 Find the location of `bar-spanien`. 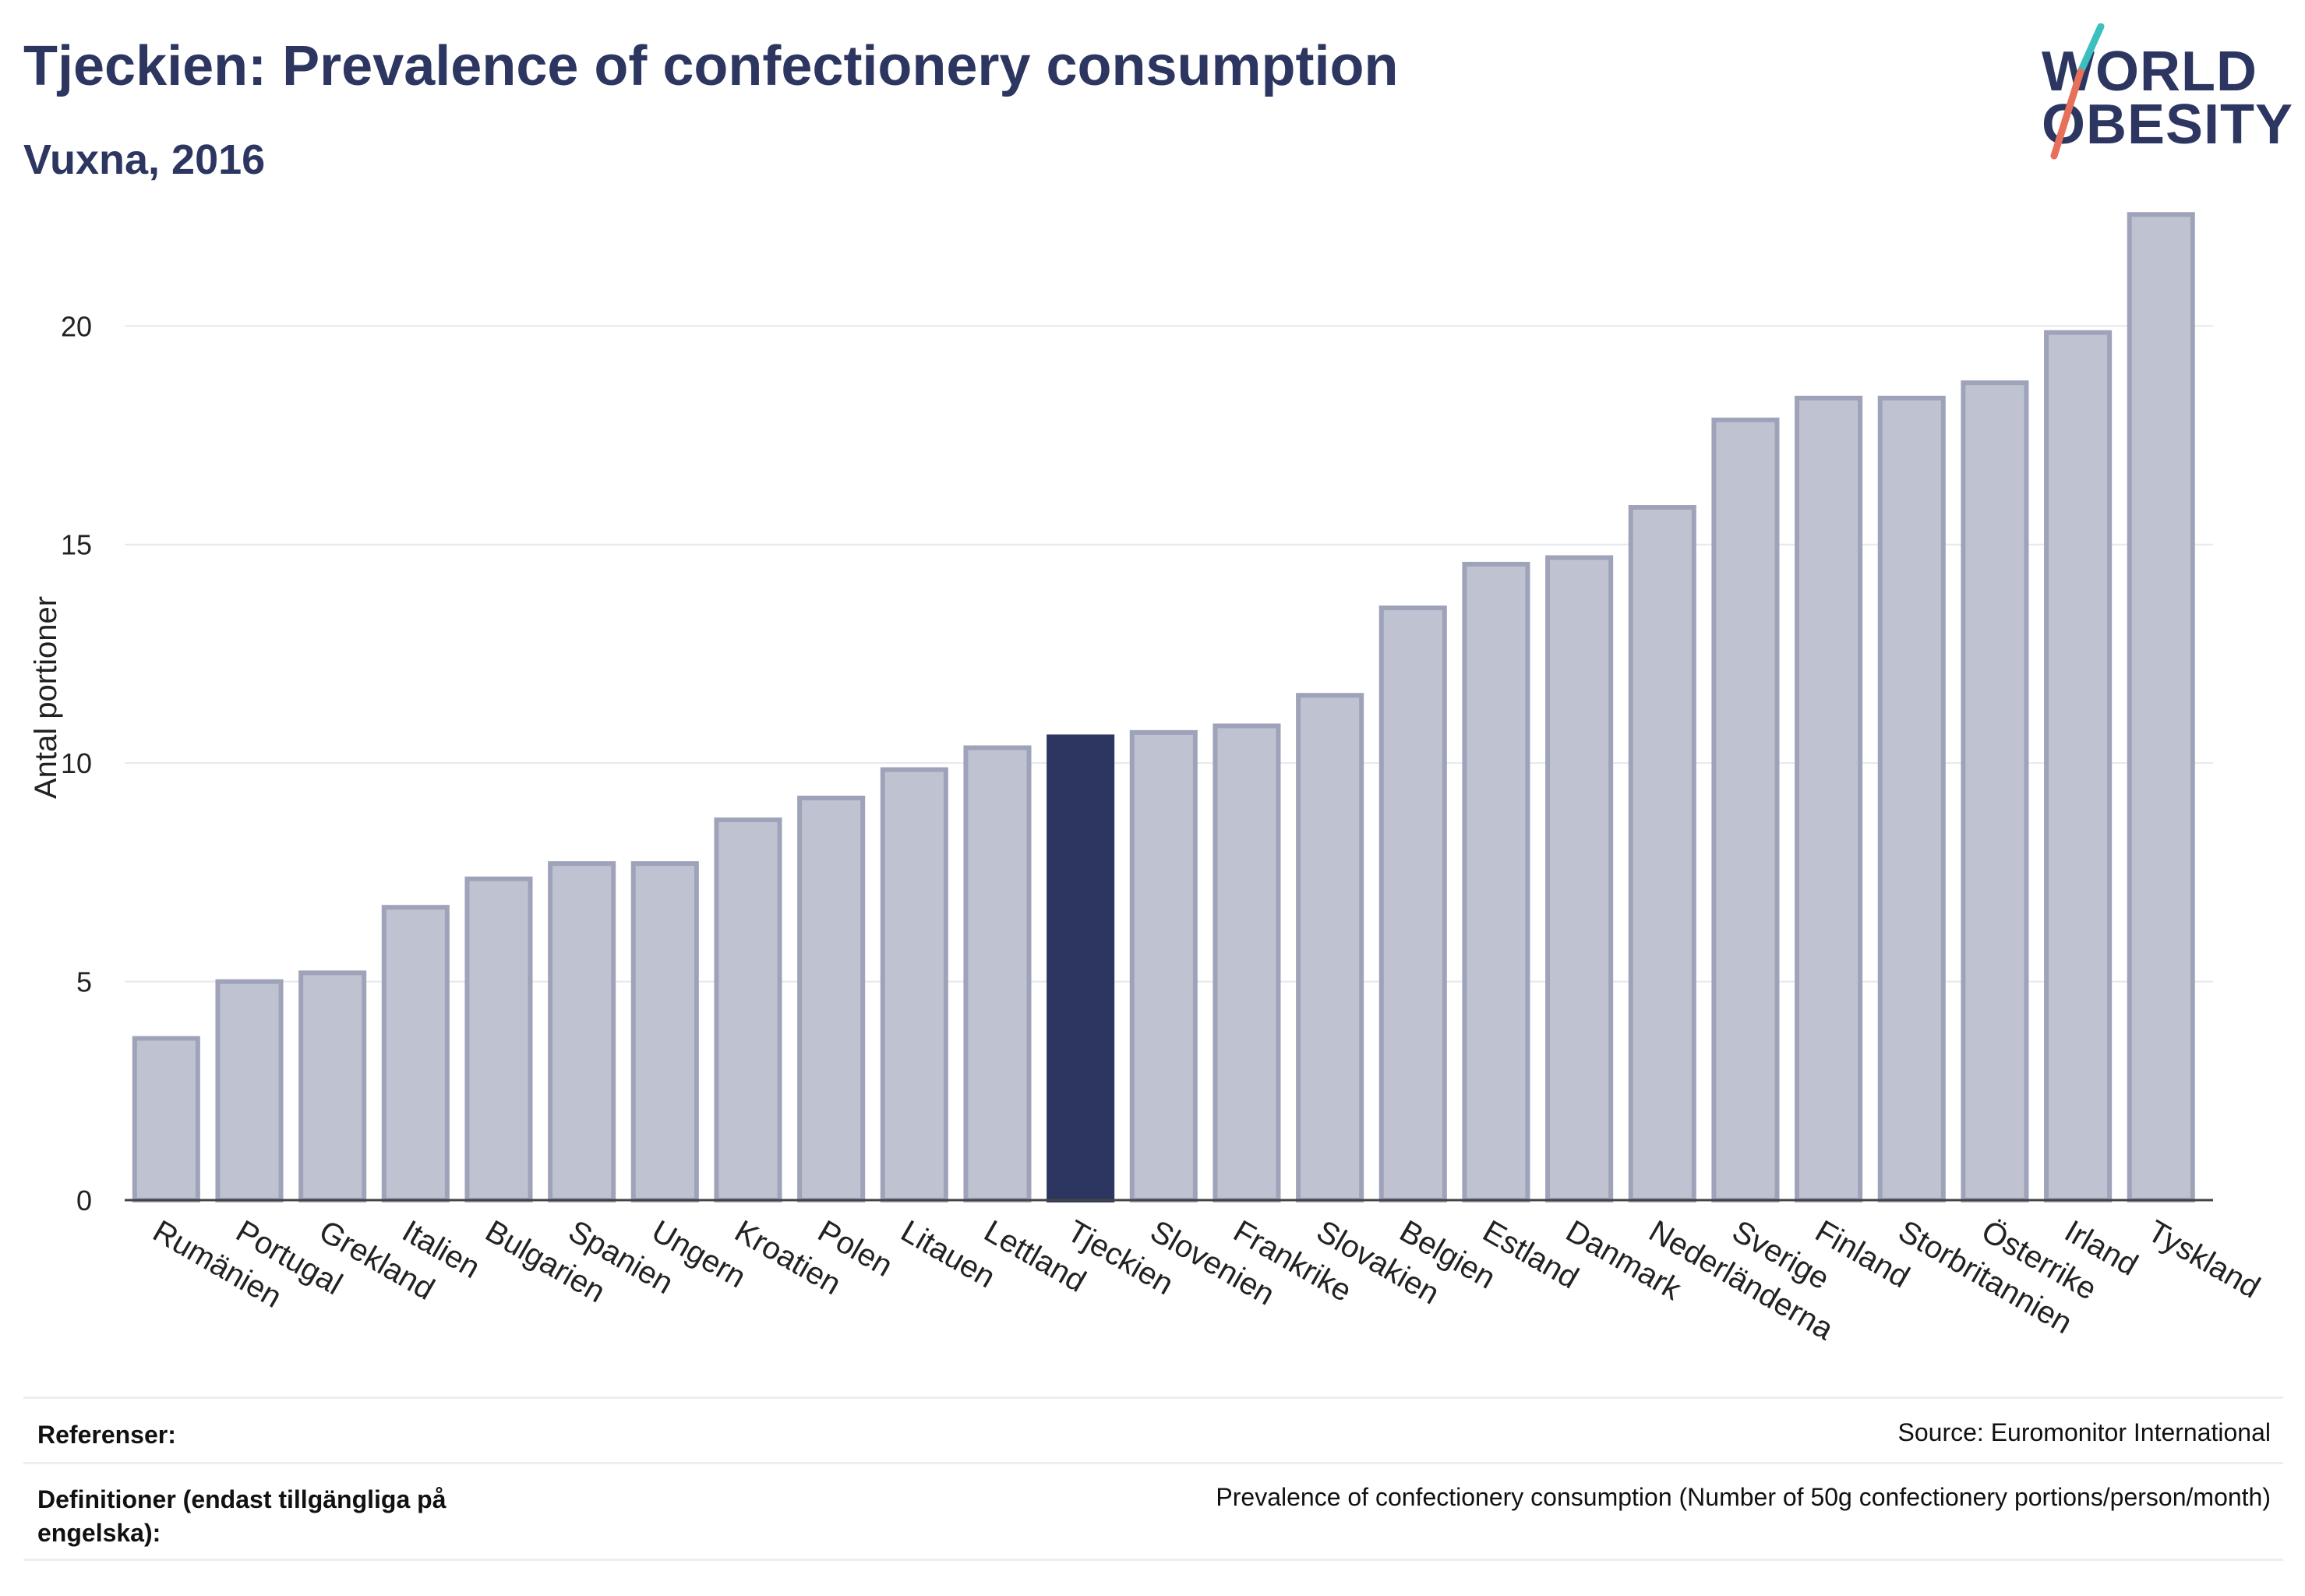

bar-spanien is located at coordinates (582, 1031).